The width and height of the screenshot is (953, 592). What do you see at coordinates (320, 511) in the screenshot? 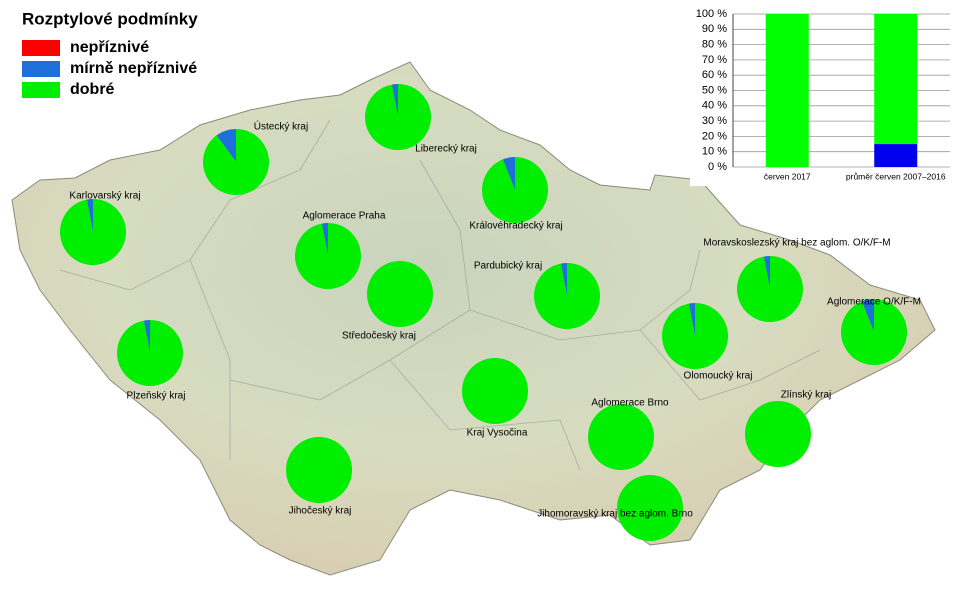
I see `region-label: Jihočeský kraj` at bounding box center [320, 511].